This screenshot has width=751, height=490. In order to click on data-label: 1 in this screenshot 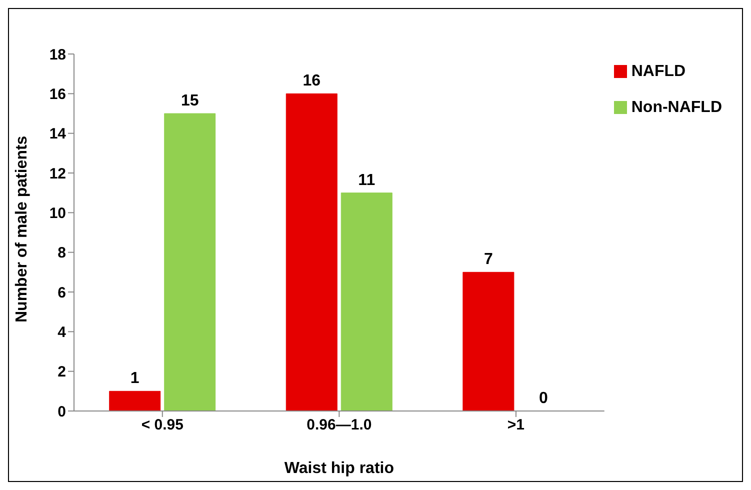, I will do `click(135, 379)`.